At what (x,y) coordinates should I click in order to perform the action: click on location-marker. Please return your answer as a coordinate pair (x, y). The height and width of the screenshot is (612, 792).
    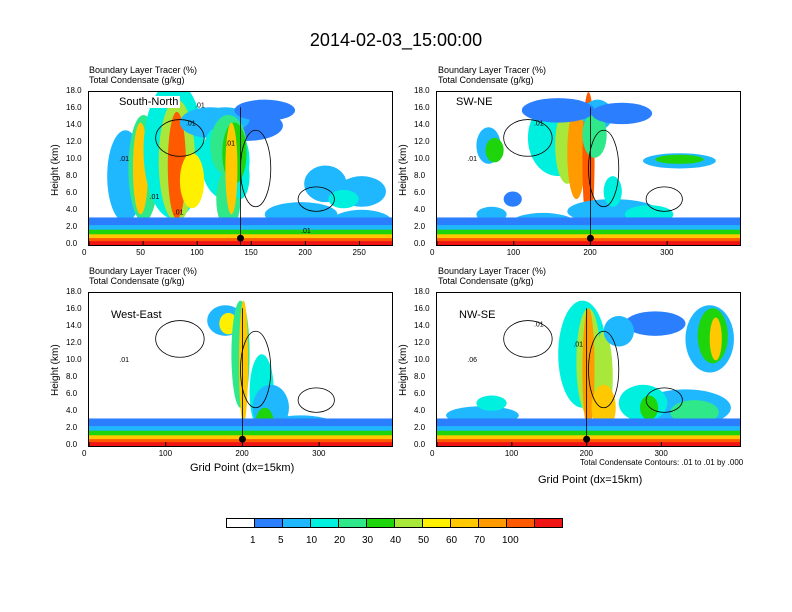
    Looking at the image, I should click on (590, 238).